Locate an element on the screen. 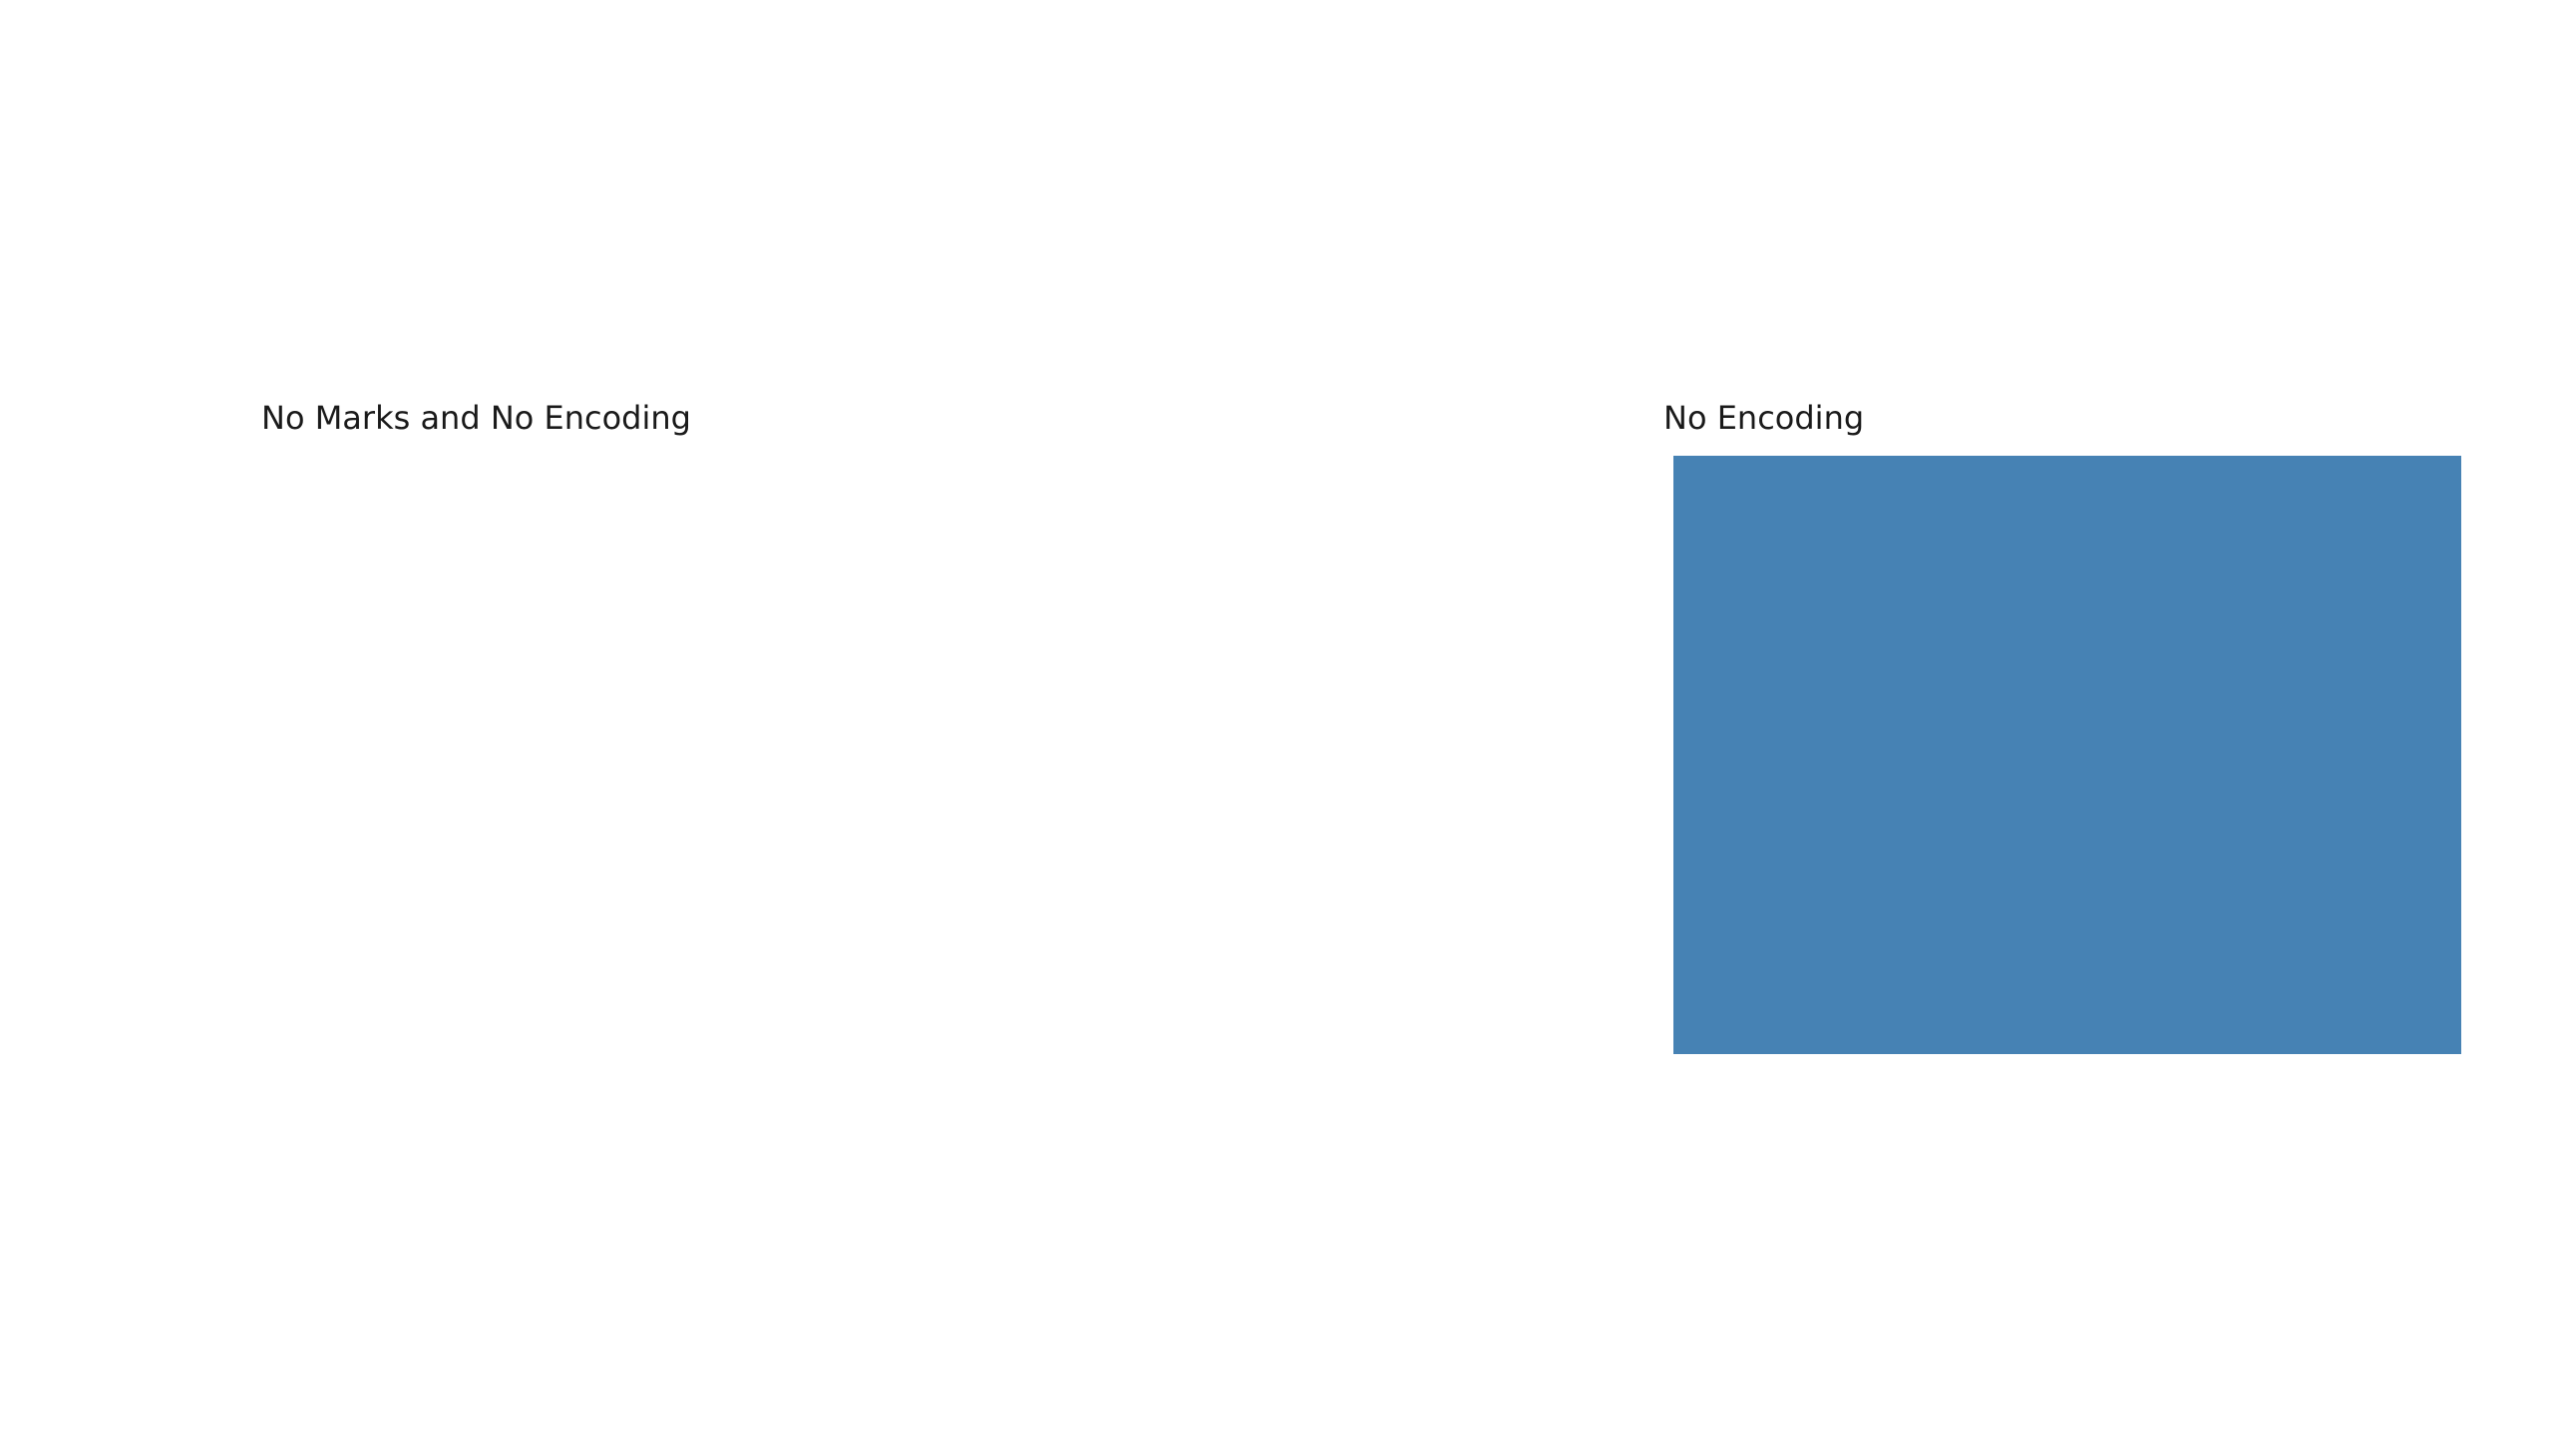  rect-mark is located at coordinates (2067, 755).